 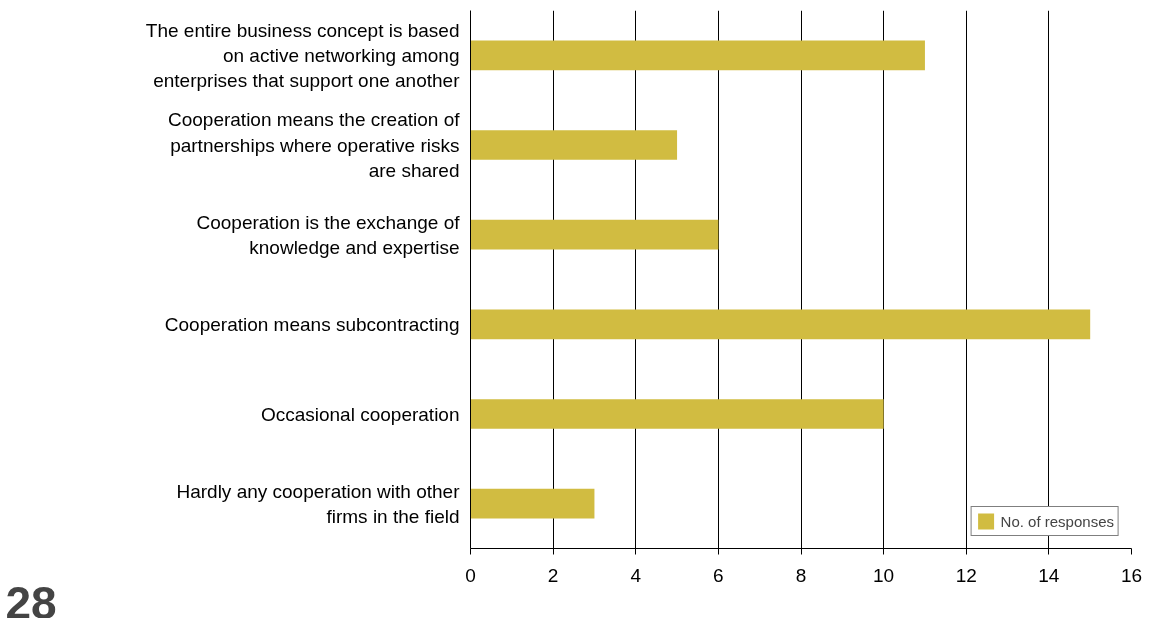 I want to click on x-tick-label: 0, so click(x=470, y=575).